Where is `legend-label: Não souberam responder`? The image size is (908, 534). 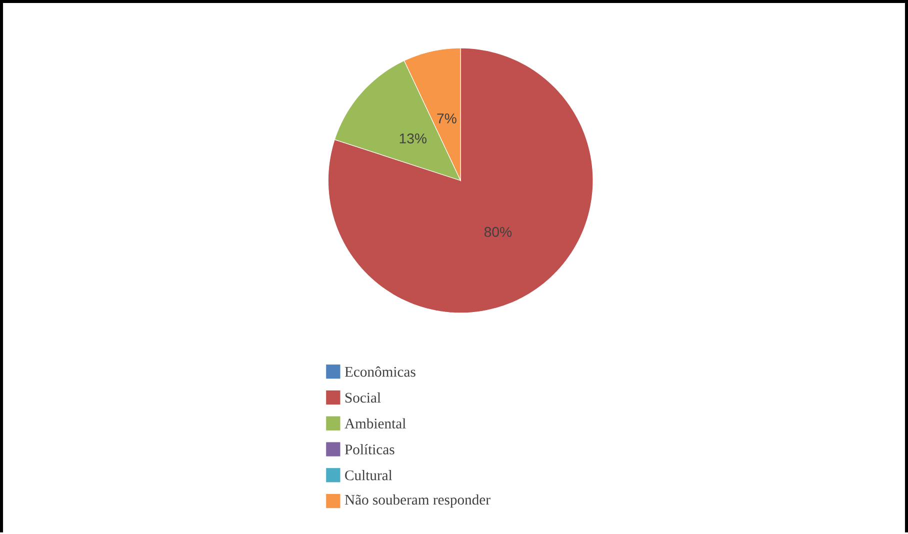 legend-label: Não souberam responder is located at coordinates (417, 501).